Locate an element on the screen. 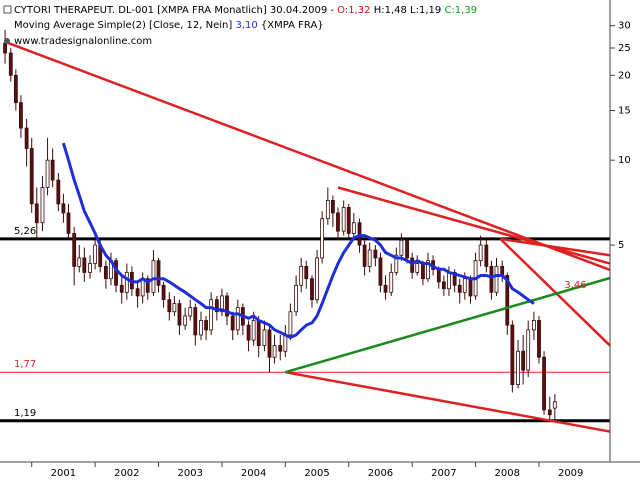 This screenshot has height=480, width=640. header-icon is located at coordinates (7, 9).